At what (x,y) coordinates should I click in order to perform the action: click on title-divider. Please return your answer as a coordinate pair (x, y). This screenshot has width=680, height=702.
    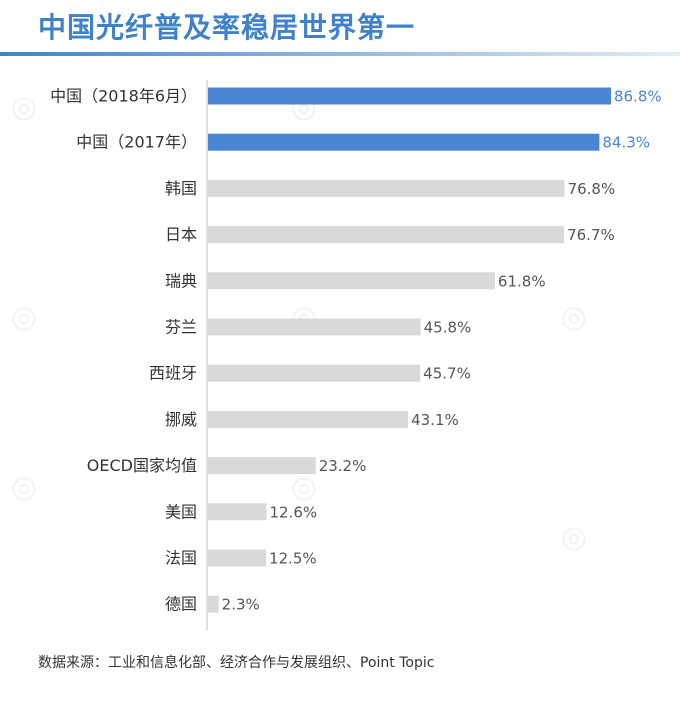
    Looking at the image, I should click on (340, 54).